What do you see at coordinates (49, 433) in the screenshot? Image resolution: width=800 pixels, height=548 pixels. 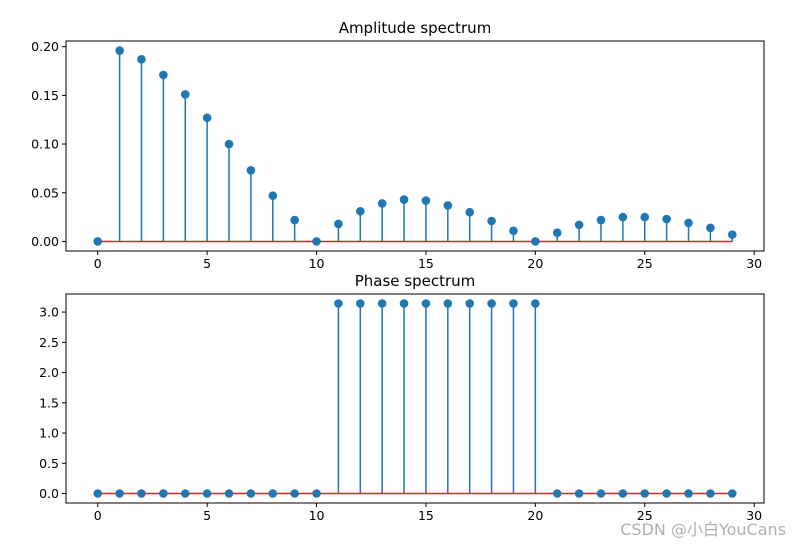 I see `y-tick-label: 1.0` at bounding box center [49, 433].